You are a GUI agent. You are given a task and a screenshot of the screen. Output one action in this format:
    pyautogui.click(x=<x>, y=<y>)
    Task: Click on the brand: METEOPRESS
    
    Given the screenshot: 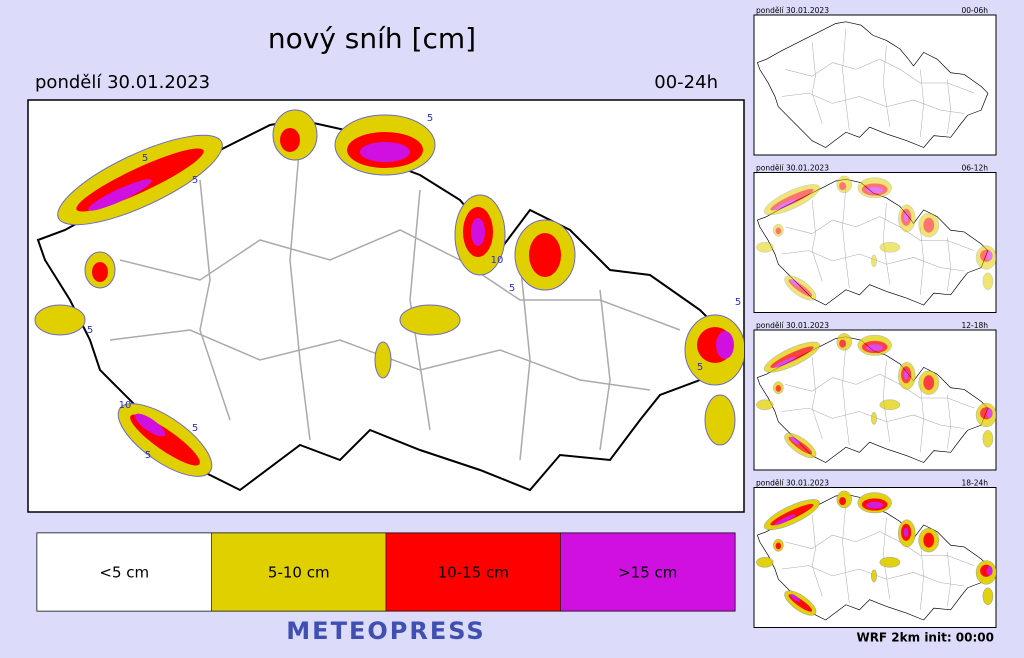 What is the action you would take?
    pyautogui.click(x=385, y=631)
    